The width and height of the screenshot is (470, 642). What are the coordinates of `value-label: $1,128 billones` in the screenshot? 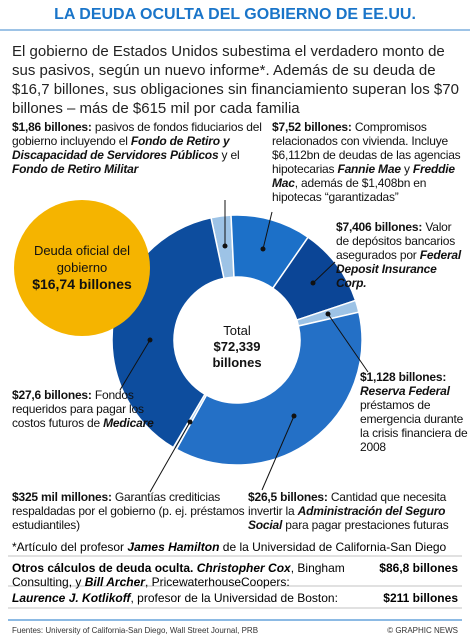 It's located at (401, 377).